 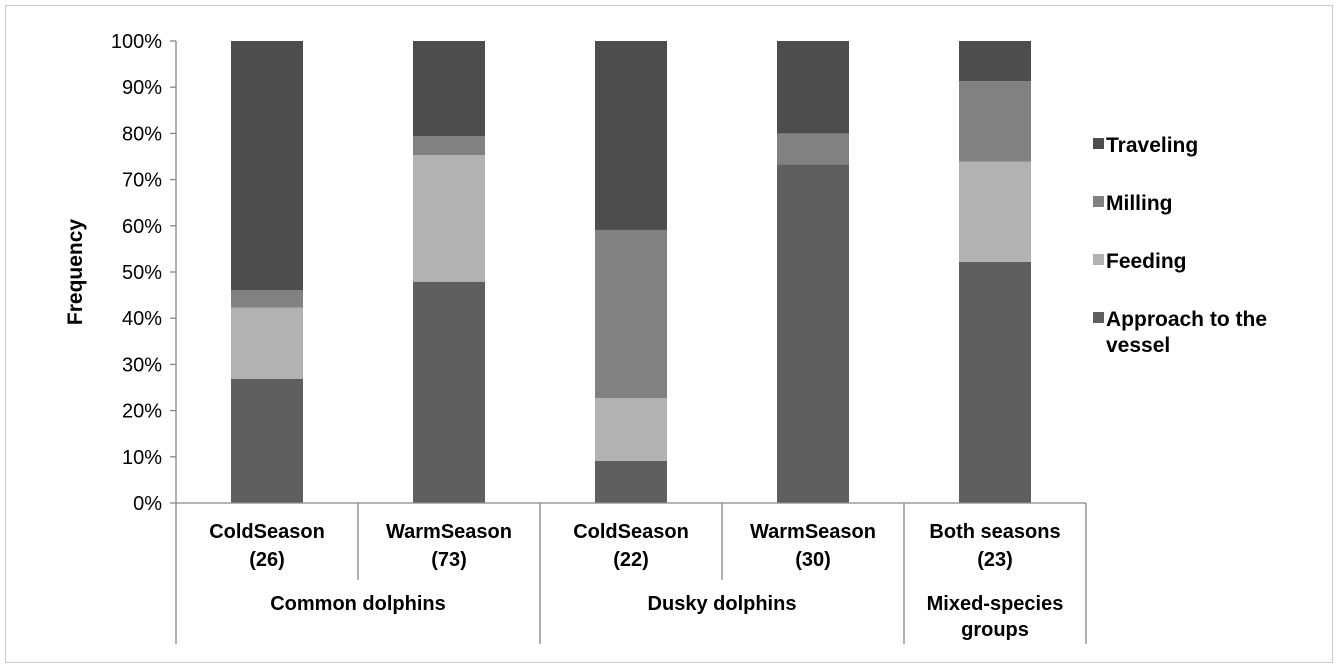 What do you see at coordinates (1139, 203) in the screenshot?
I see `legend-label: Milling` at bounding box center [1139, 203].